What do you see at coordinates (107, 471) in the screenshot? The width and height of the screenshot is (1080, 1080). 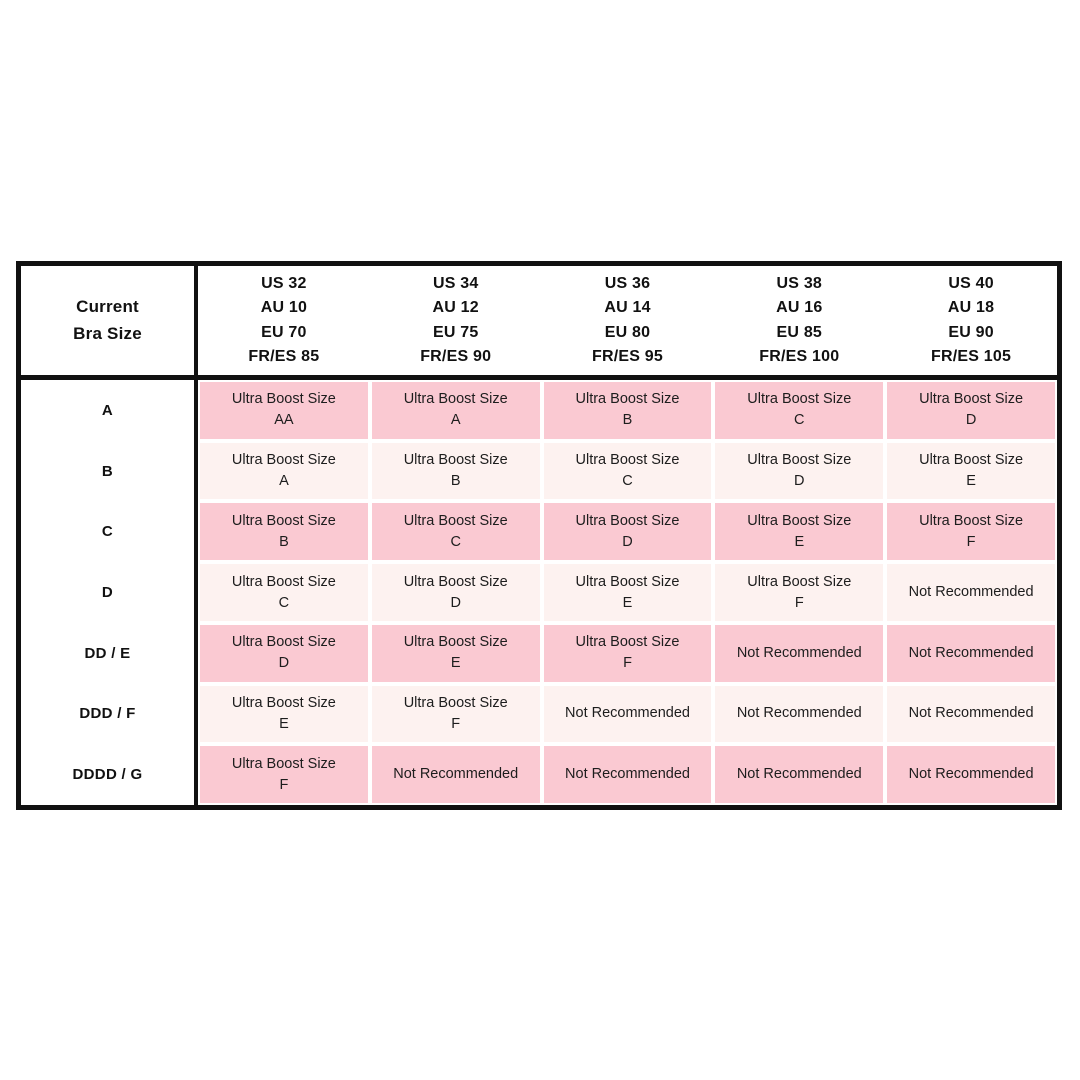 I see `row-label-b: B` at bounding box center [107, 471].